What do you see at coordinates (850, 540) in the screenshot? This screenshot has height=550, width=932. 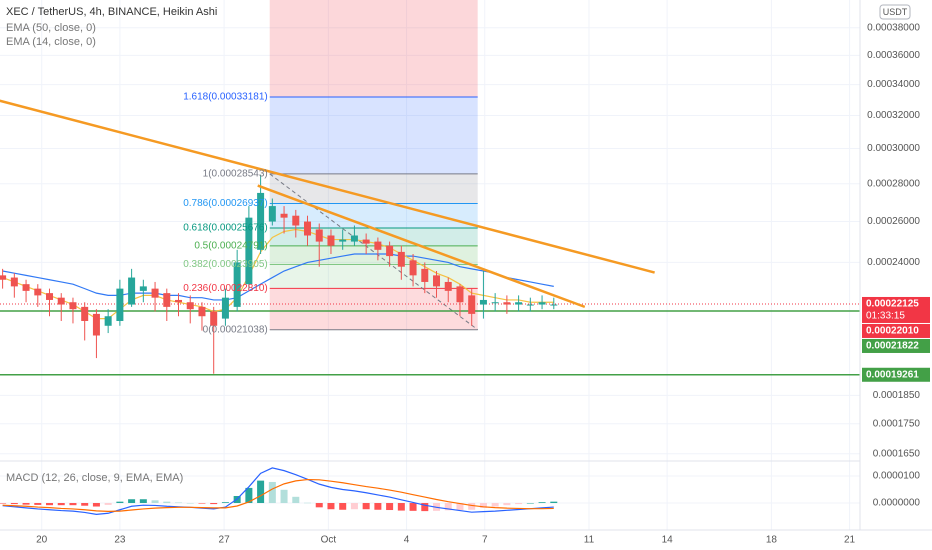 I see `x-tick-label: 21` at bounding box center [850, 540].